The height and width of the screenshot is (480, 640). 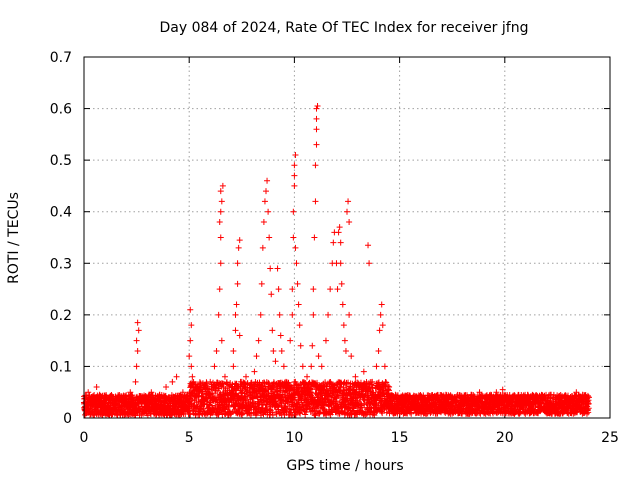 I want to click on y-tick-label: 0.6, so click(x=61, y=110).